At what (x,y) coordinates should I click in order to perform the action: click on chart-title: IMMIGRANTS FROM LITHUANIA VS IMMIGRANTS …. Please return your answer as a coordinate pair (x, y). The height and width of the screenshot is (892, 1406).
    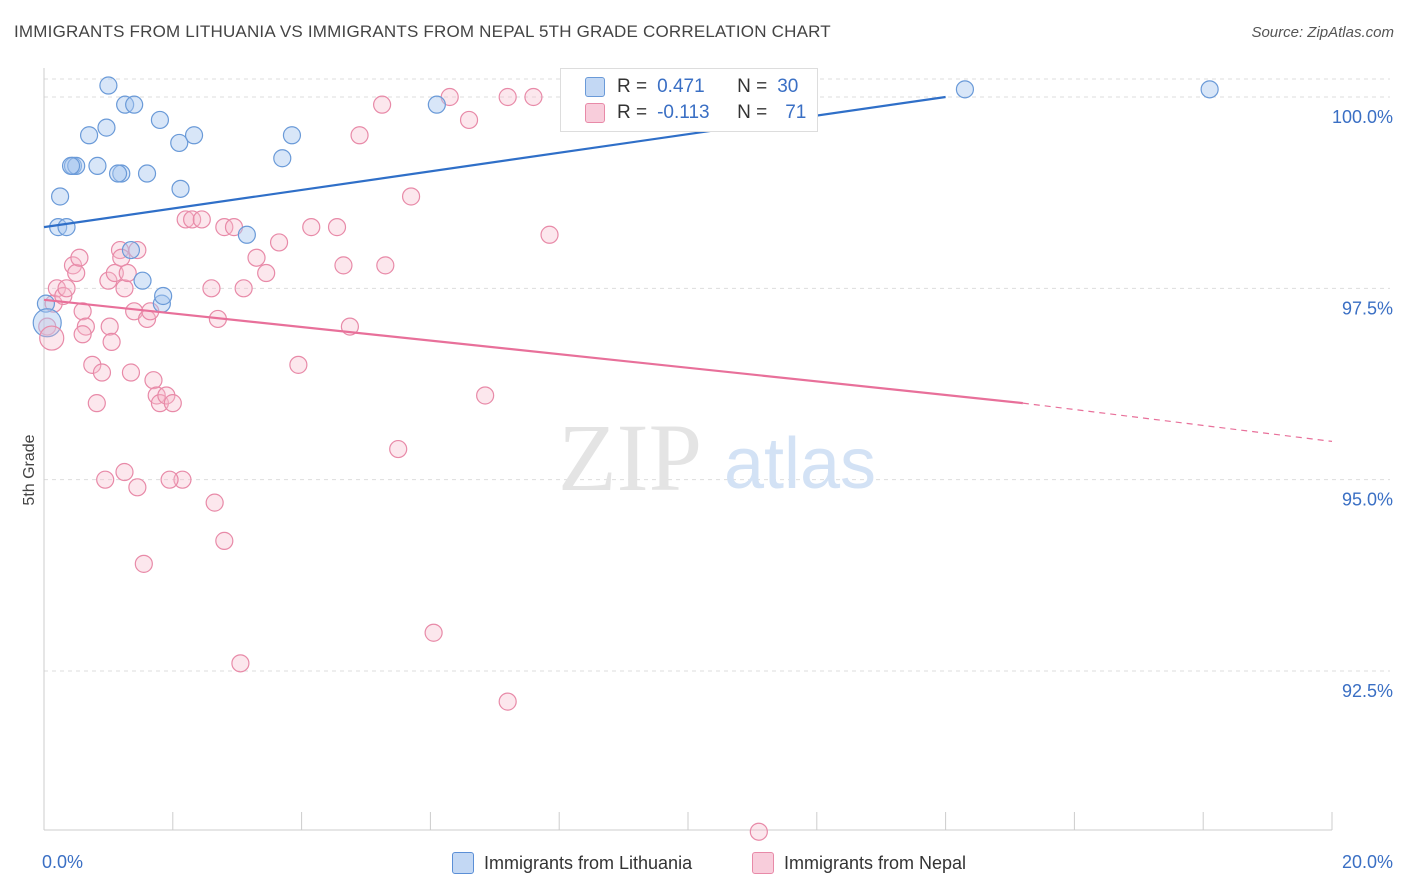
    Looking at the image, I should click on (422, 31).